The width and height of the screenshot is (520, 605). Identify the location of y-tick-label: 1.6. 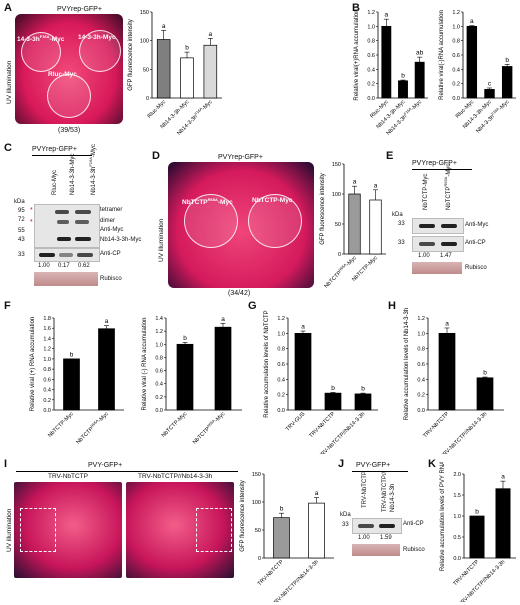
(47, 329).